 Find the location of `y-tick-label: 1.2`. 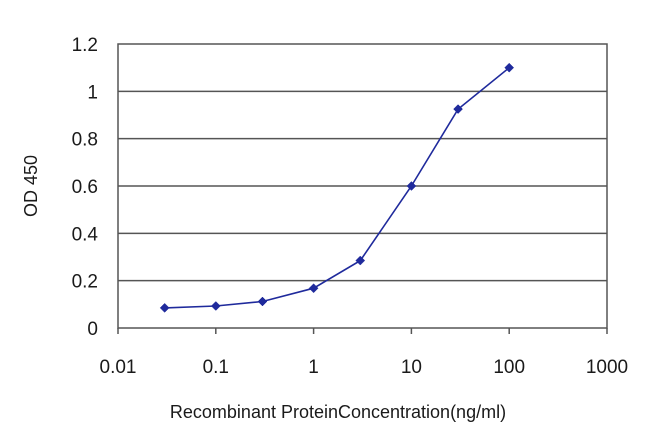

y-tick-label: 1.2 is located at coordinates (85, 45).